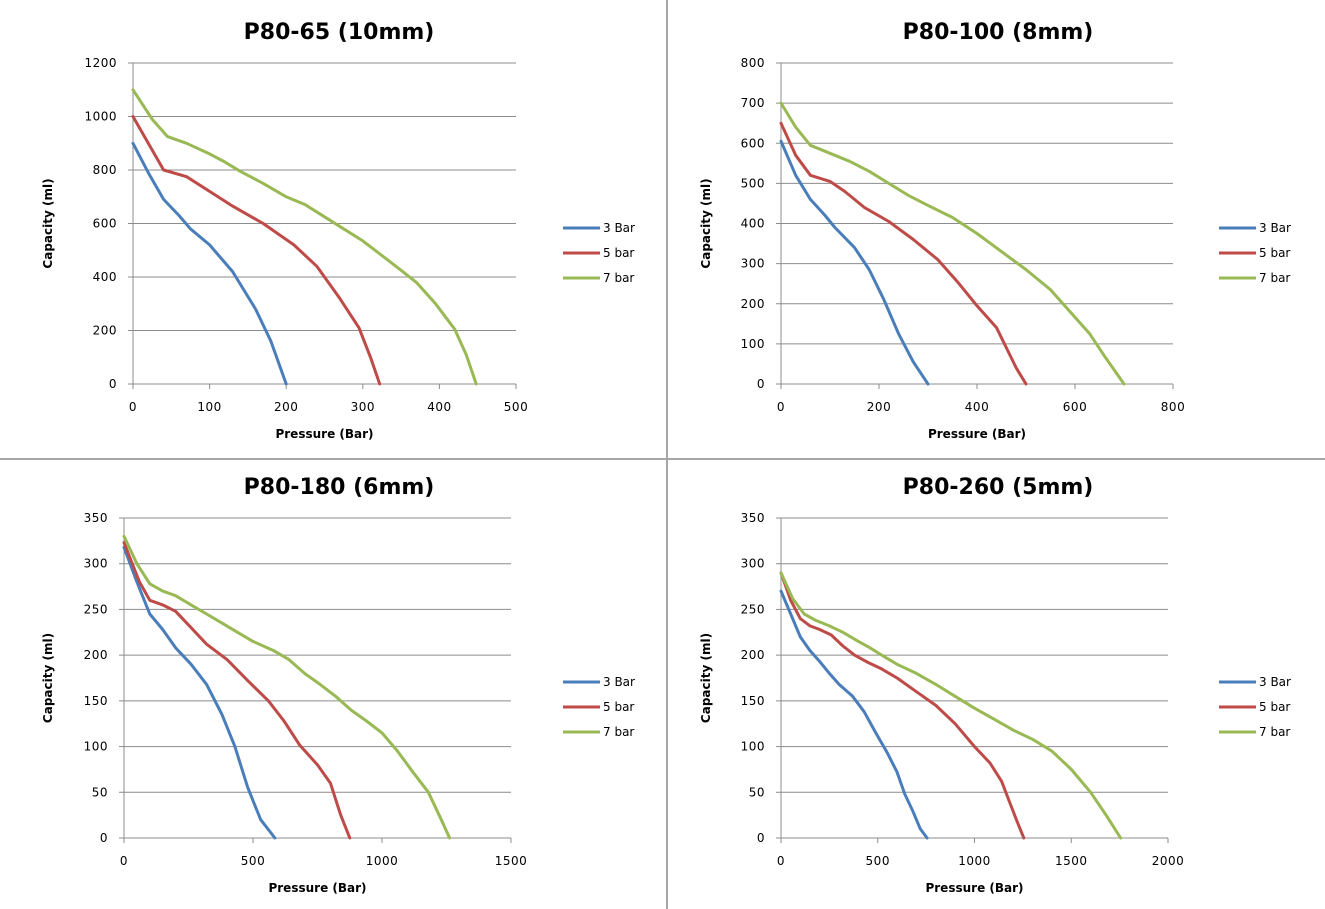 The width and height of the screenshot is (1325, 909). Describe the element at coordinates (363, 407) in the screenshot. I see `x-tick-label: 300` at that location.